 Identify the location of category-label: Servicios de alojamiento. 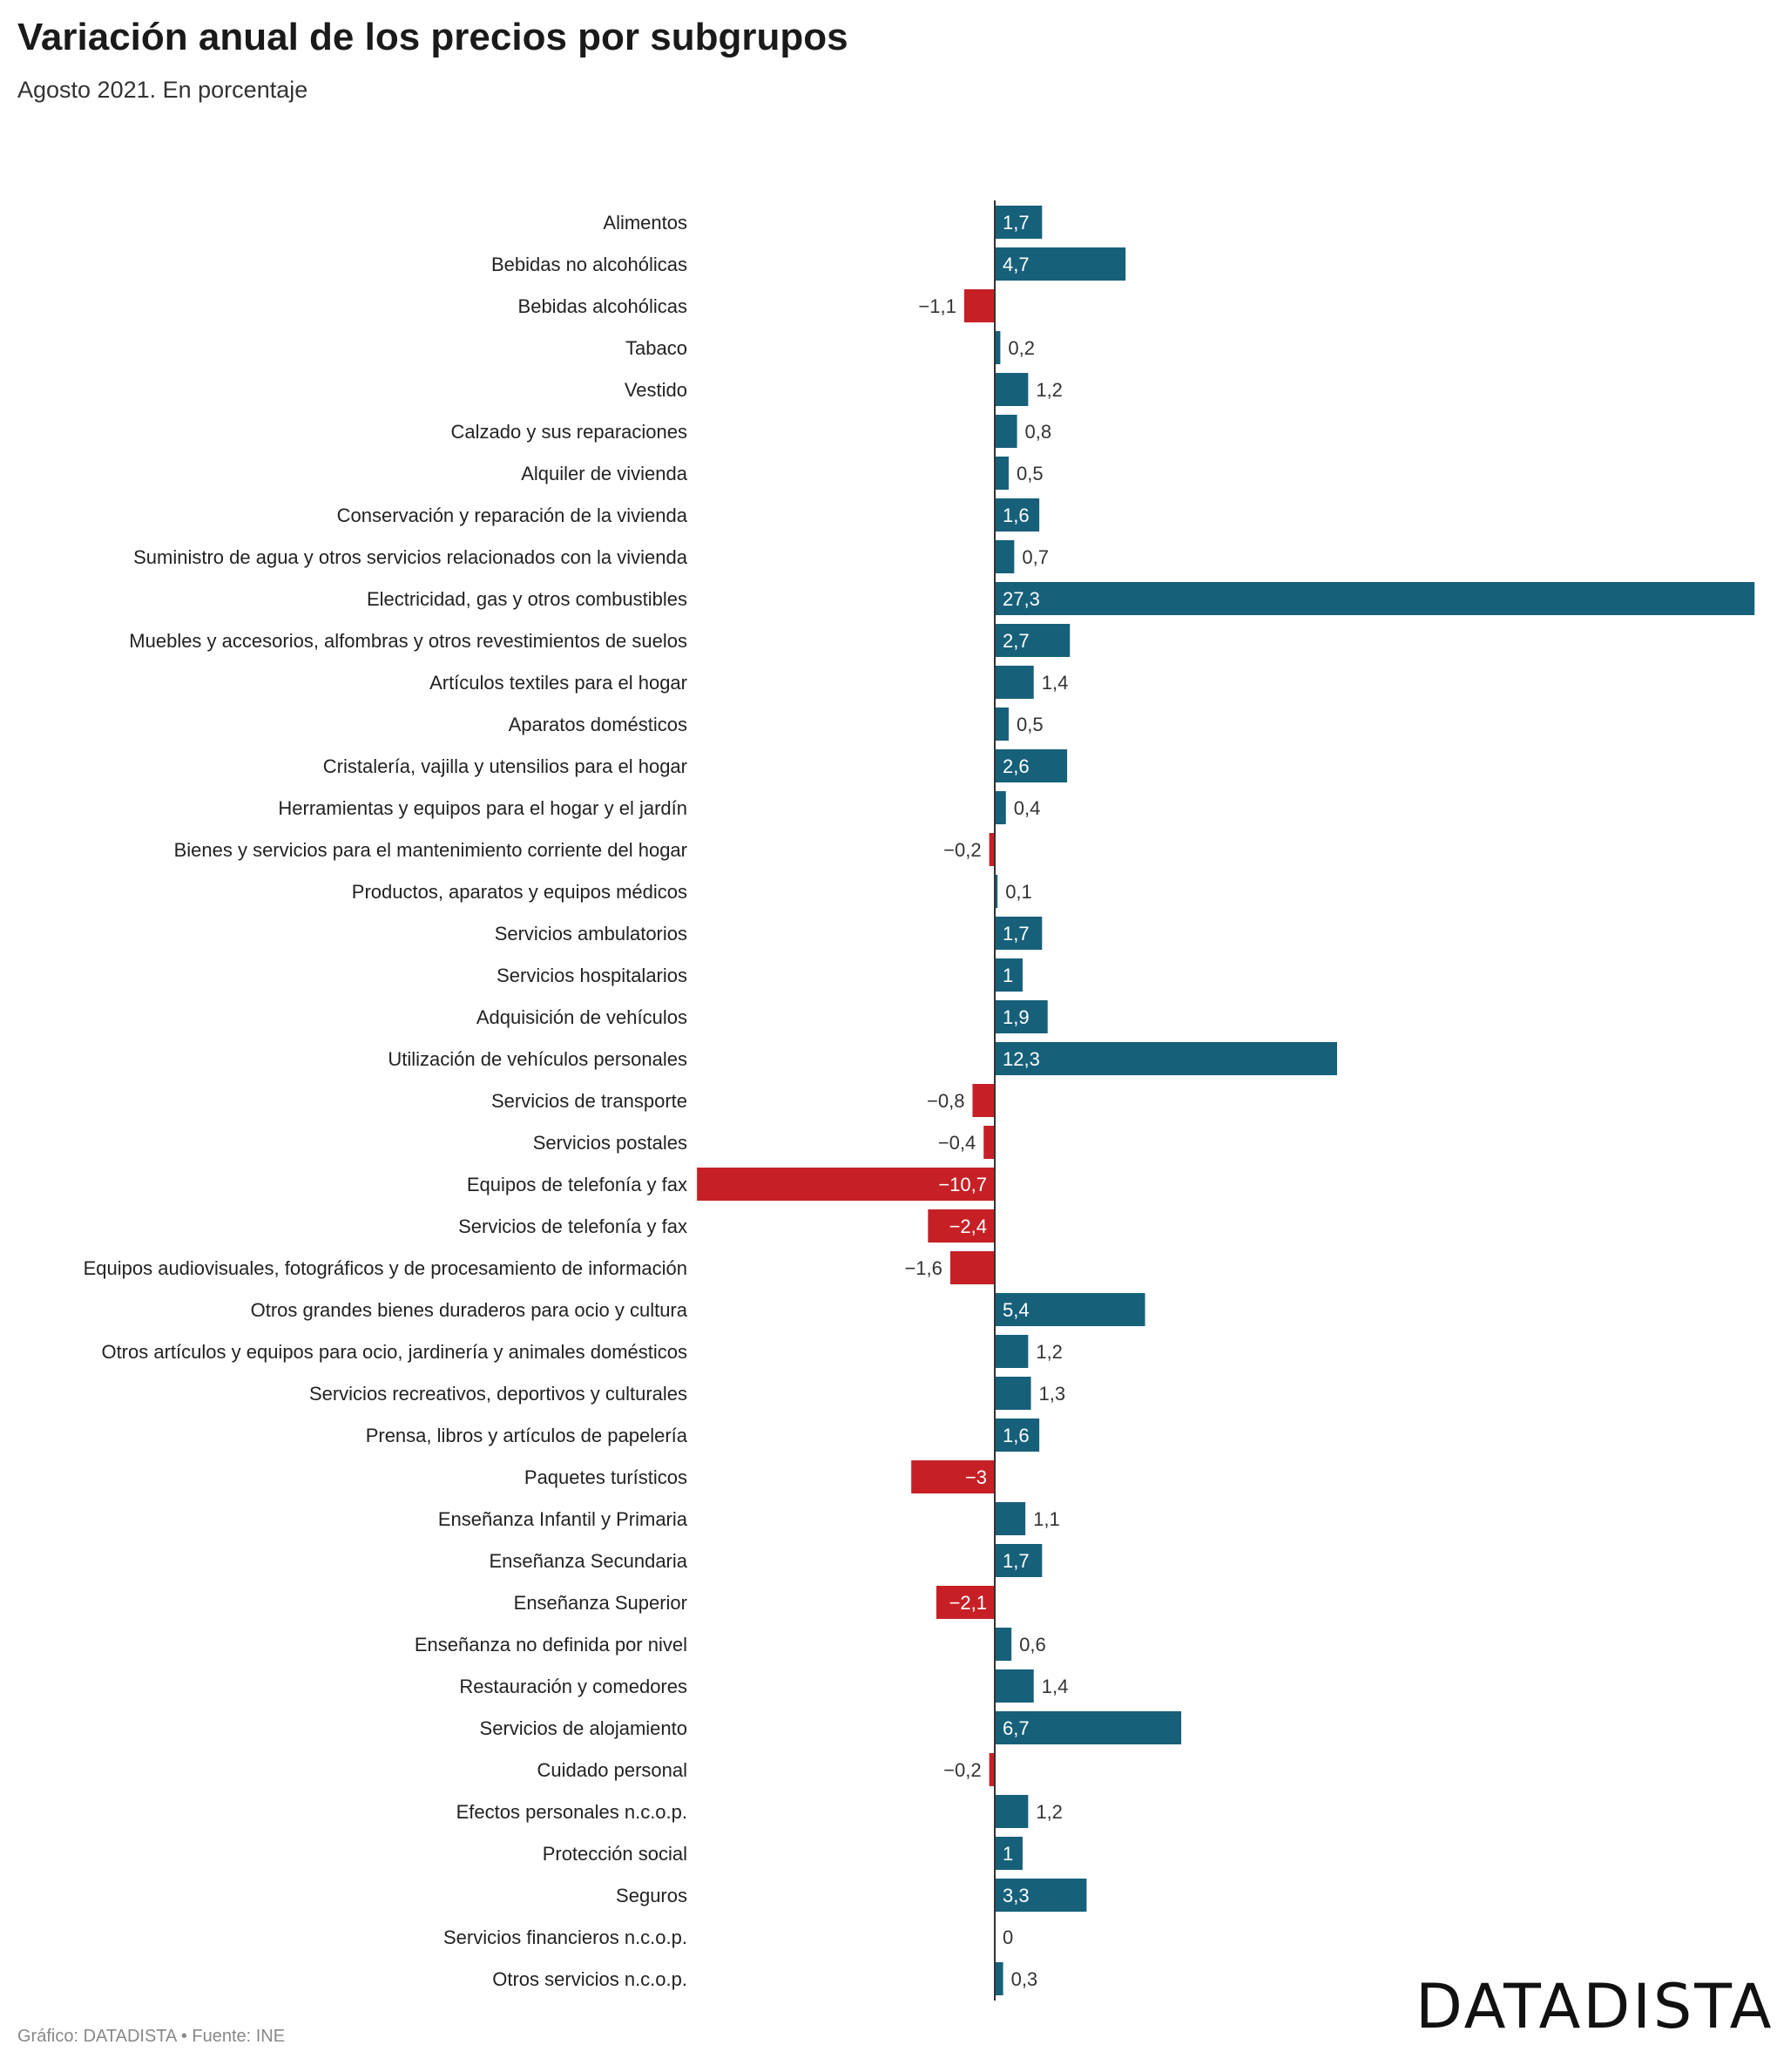
(583, 1728).